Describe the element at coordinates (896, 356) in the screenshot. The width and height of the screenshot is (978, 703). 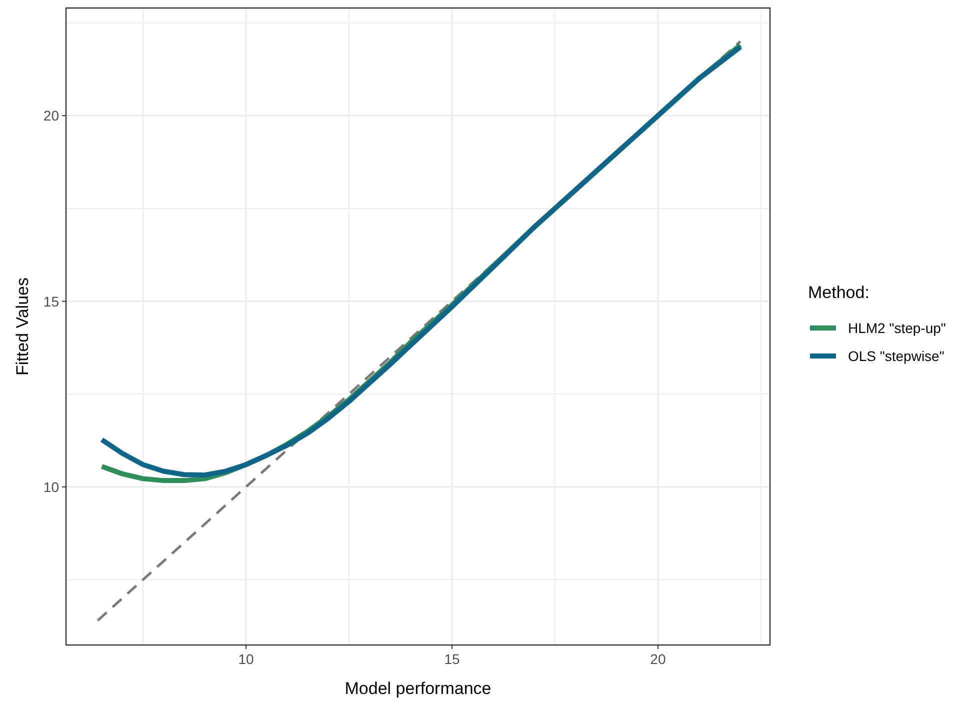
I see `legend-label: OLS "stepwise"` at that location.